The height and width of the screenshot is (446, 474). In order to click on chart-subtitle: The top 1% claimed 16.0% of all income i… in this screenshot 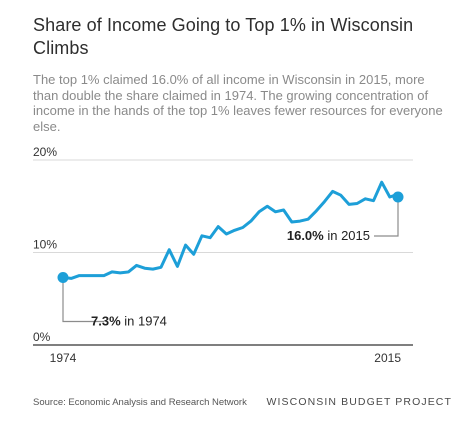, I will do `click(238, 103)`.